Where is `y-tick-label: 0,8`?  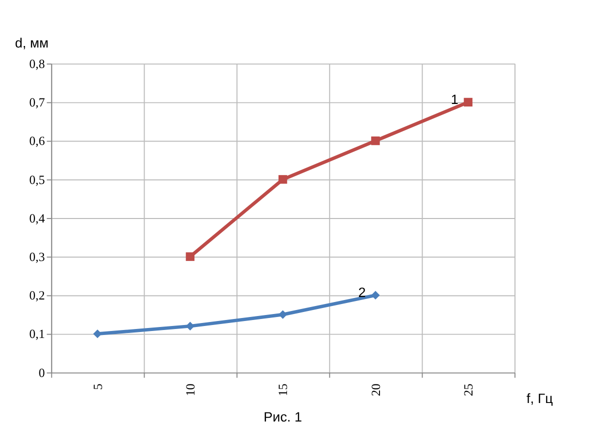 y-tick-label: 0,8 is located at coordinates (37, 63).